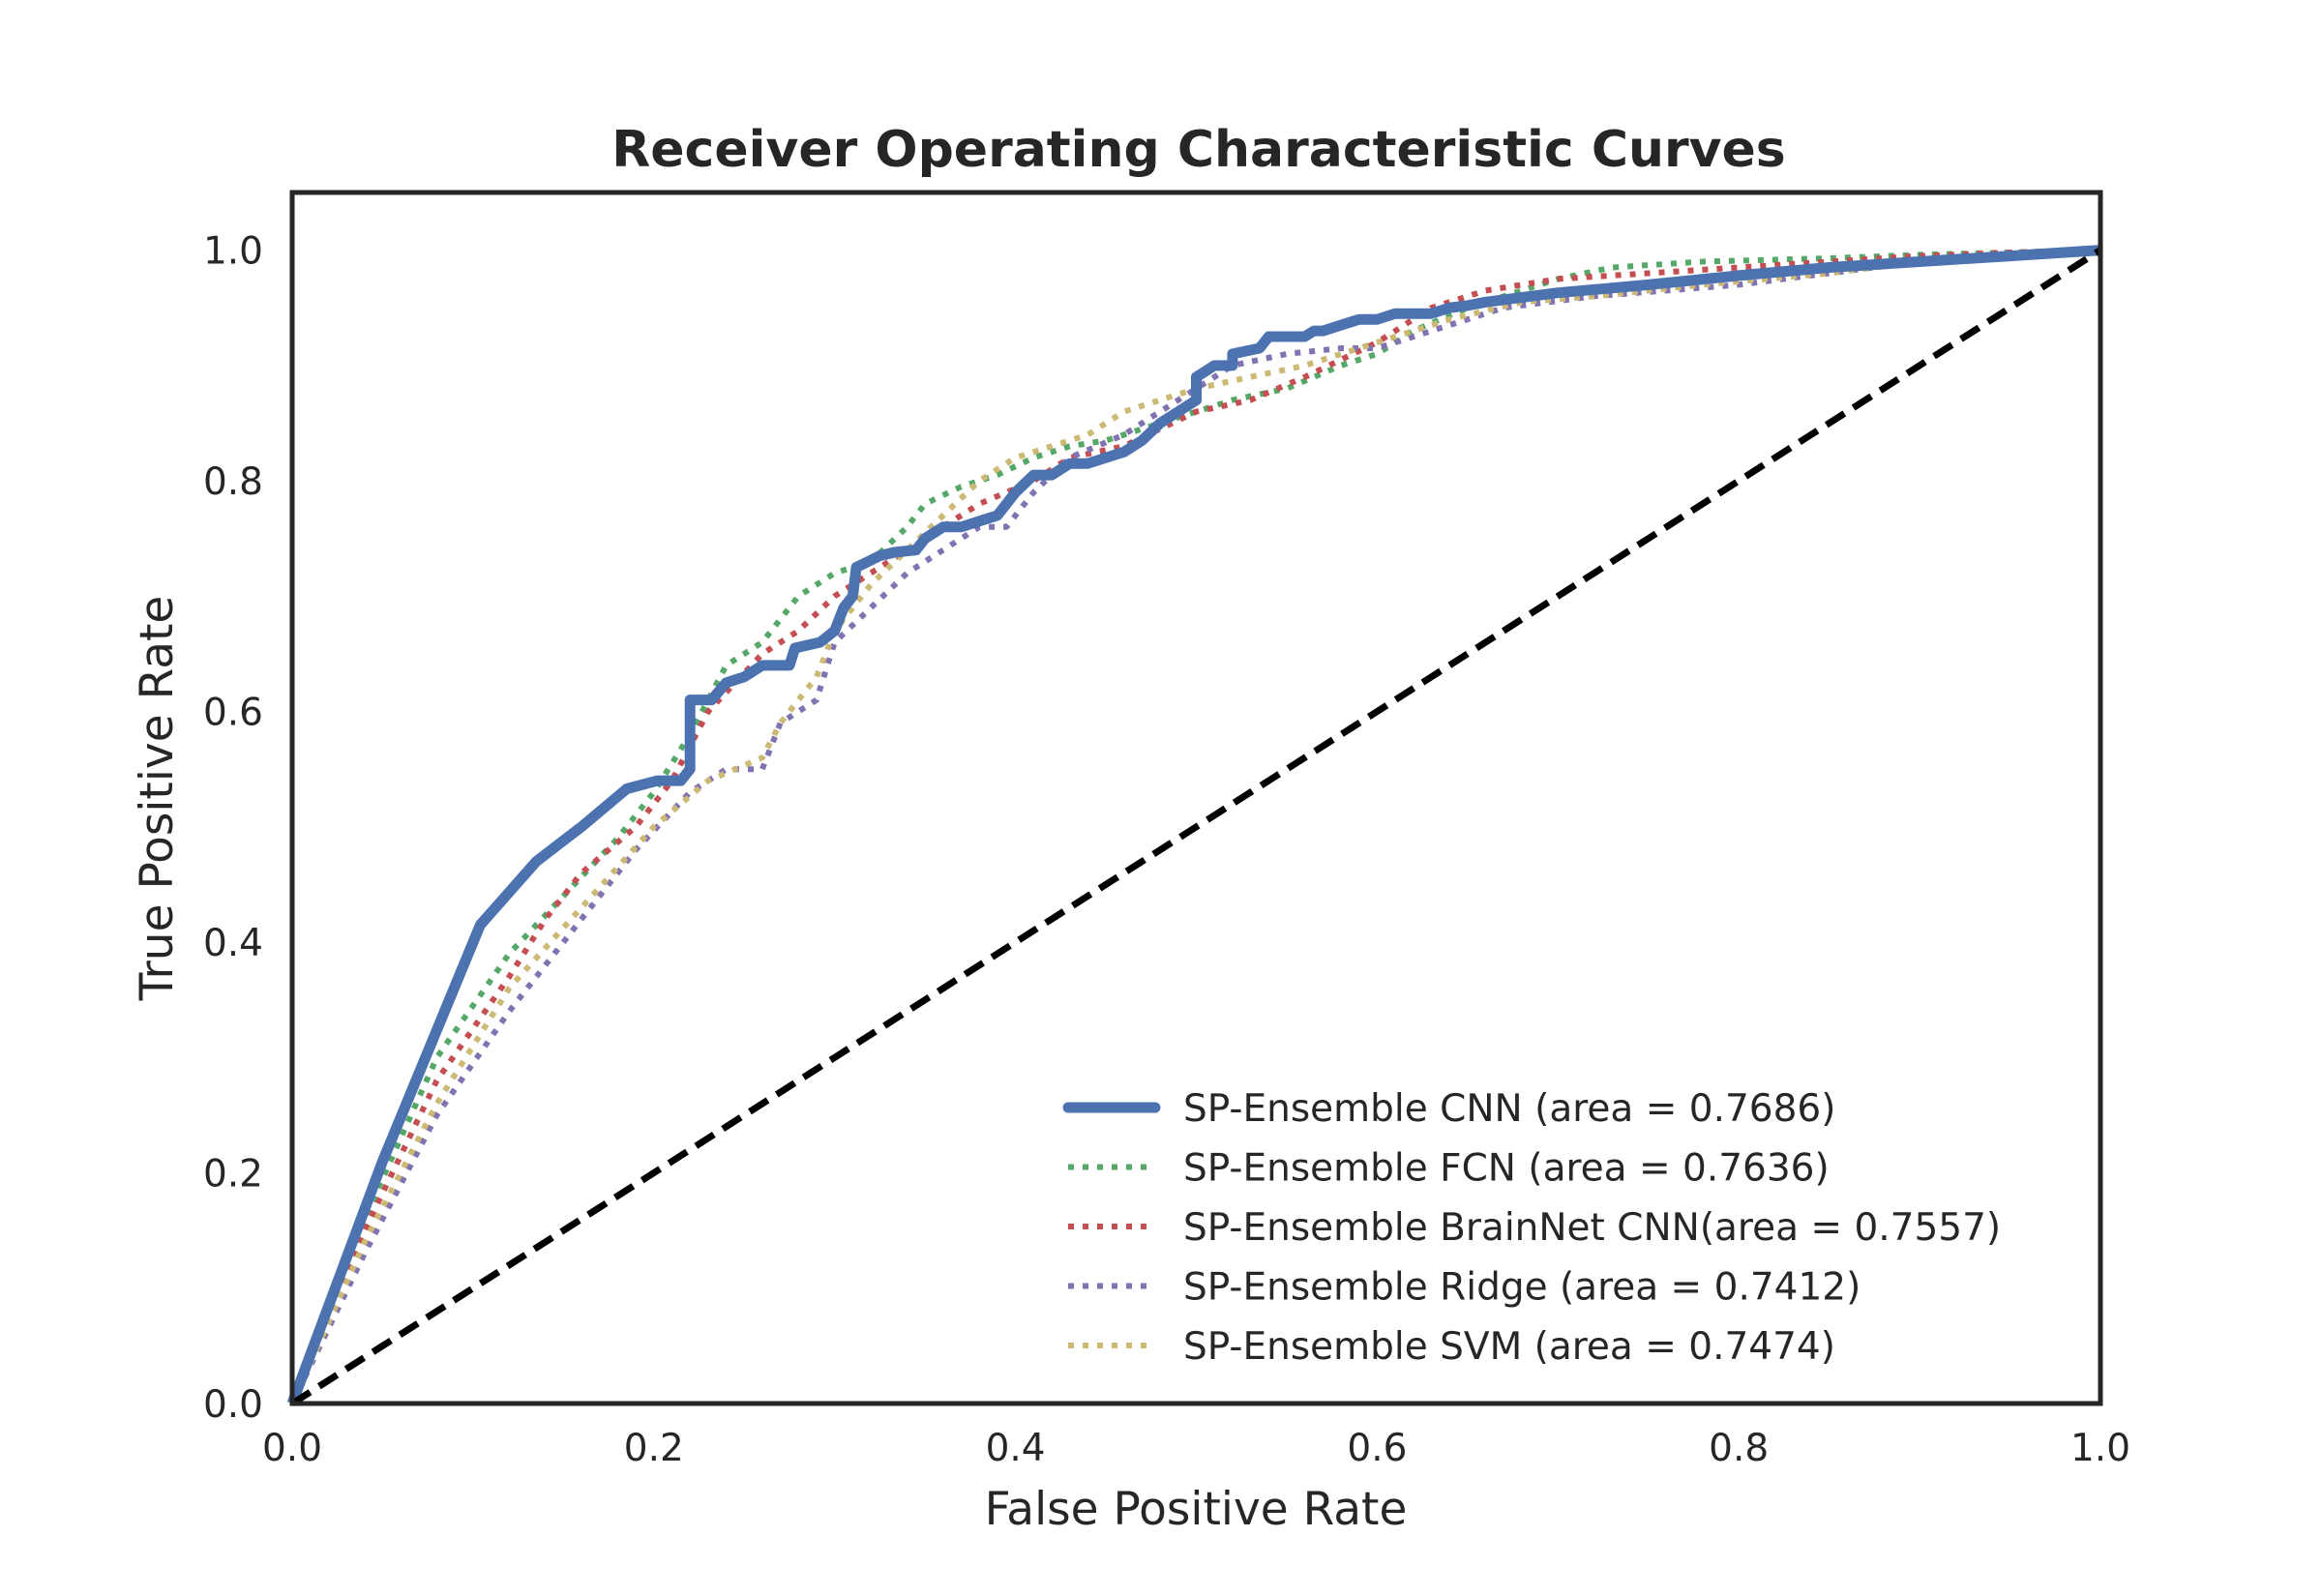  I want to click on legend-label: SP-Ensemble CNN (area = 0.7686), so click(1509, 1109).